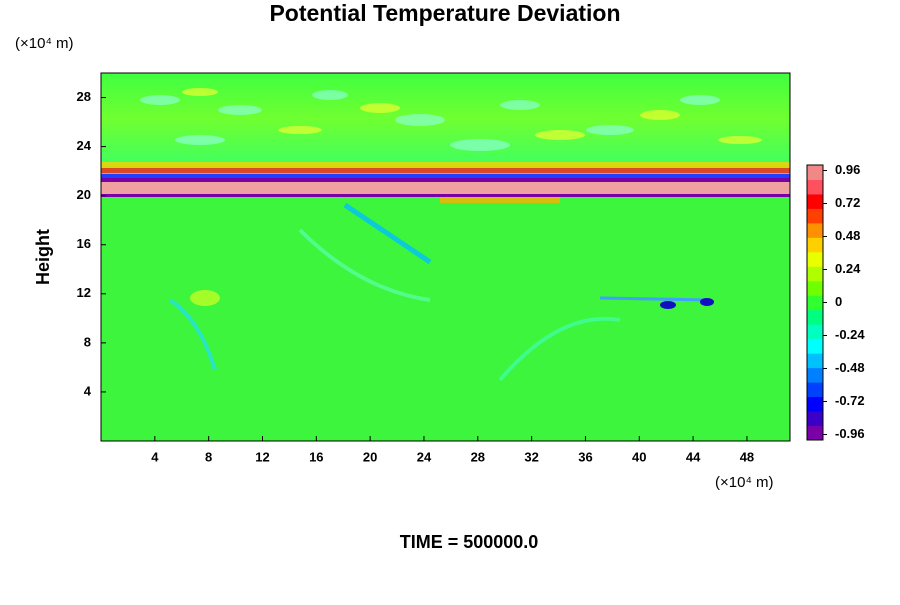 This screenshot has width=900, height=605. What do you see at coordinates (850, 400) in the screenshot?
I see `colorbar-tick-label: -0.72` at bounding box center [850, 400].